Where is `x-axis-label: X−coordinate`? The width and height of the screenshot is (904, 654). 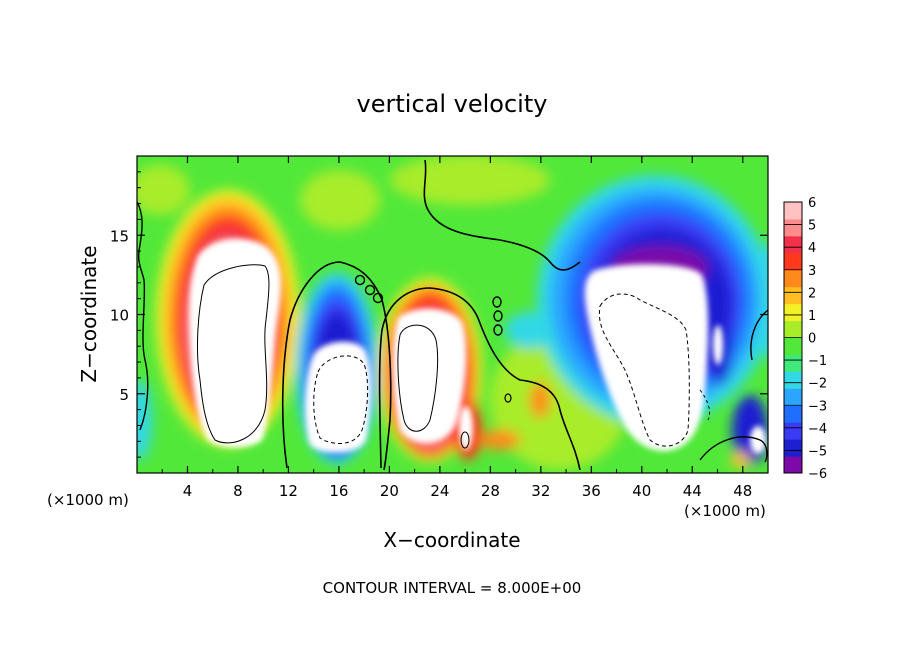 x-axis-label: X−coordinate is located at coordinates (451, 540).